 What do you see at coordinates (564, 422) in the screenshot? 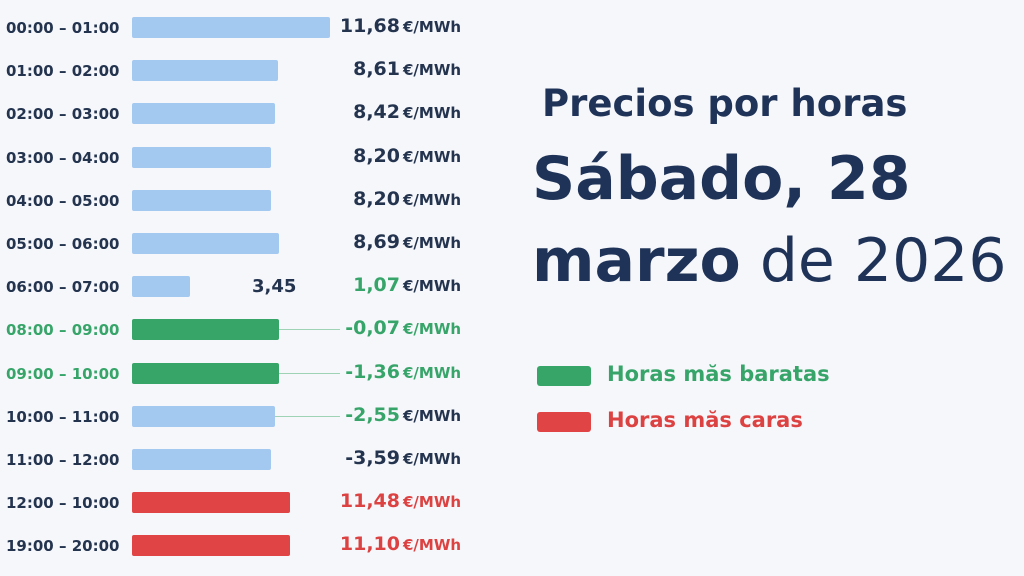
I see `legend-swatch-expensive` at bounding box center [564, 422].